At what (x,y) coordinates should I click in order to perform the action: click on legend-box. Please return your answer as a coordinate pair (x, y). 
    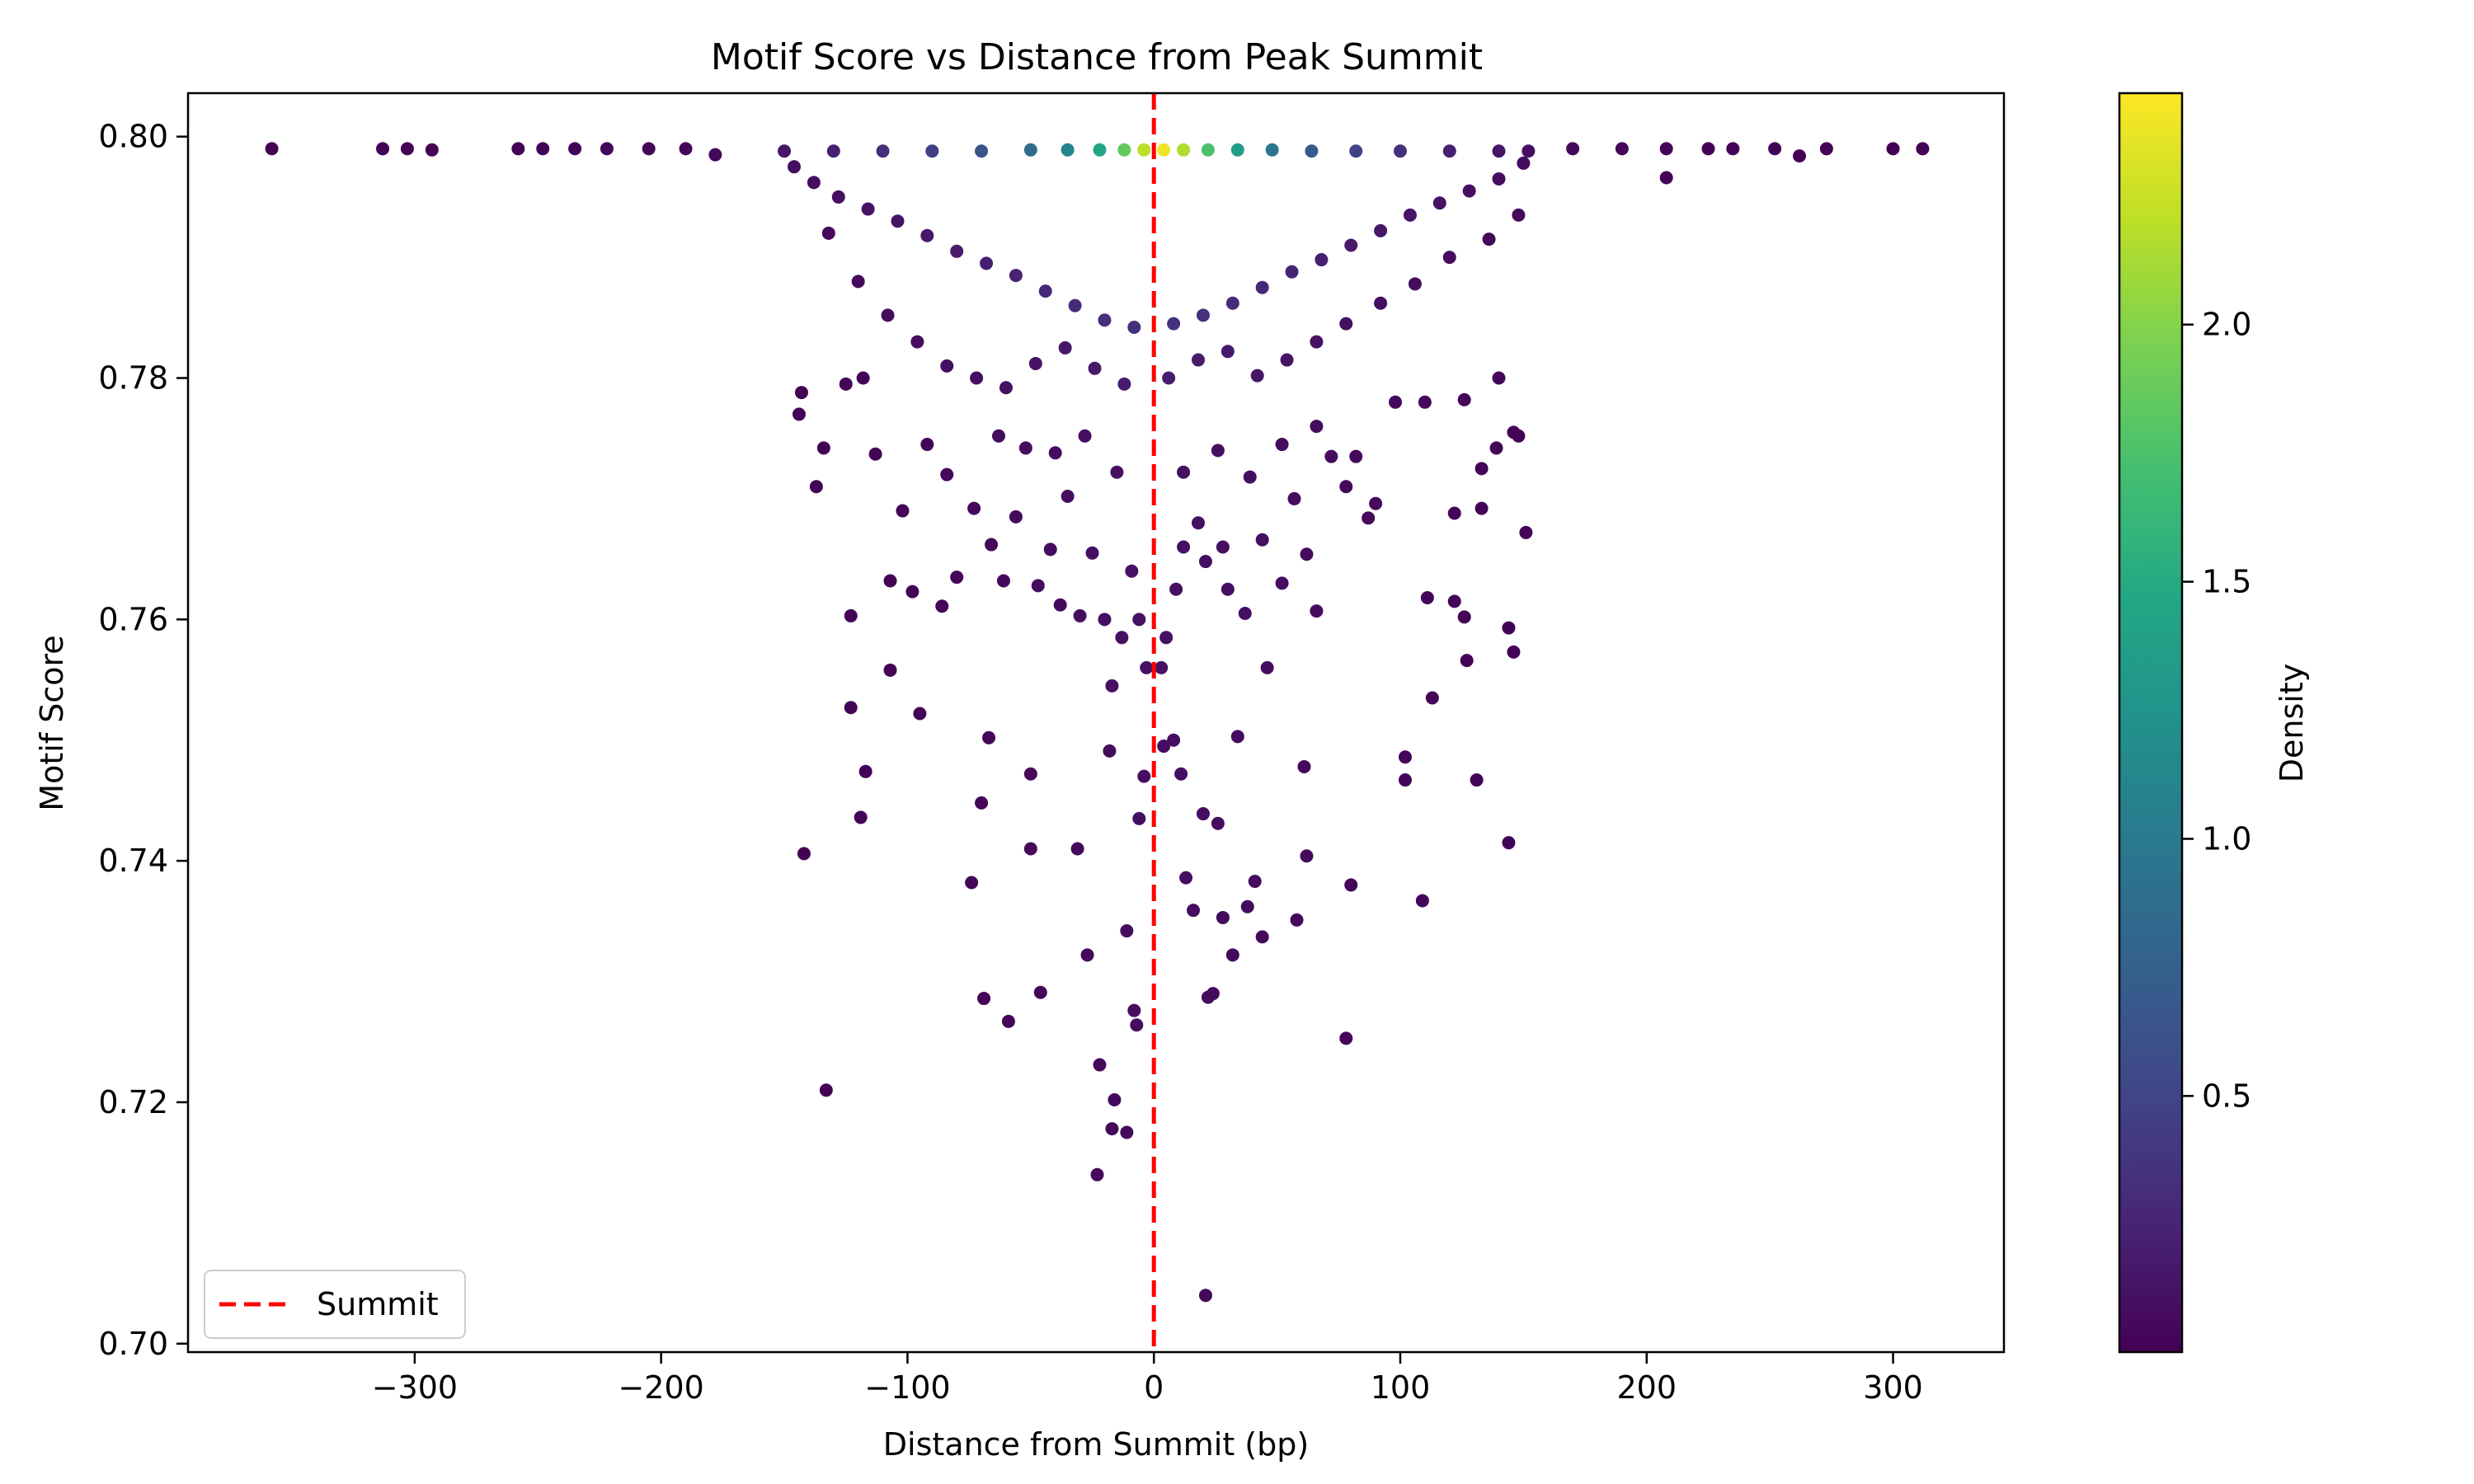
    Looking at the image, I should click on (335, 1304).